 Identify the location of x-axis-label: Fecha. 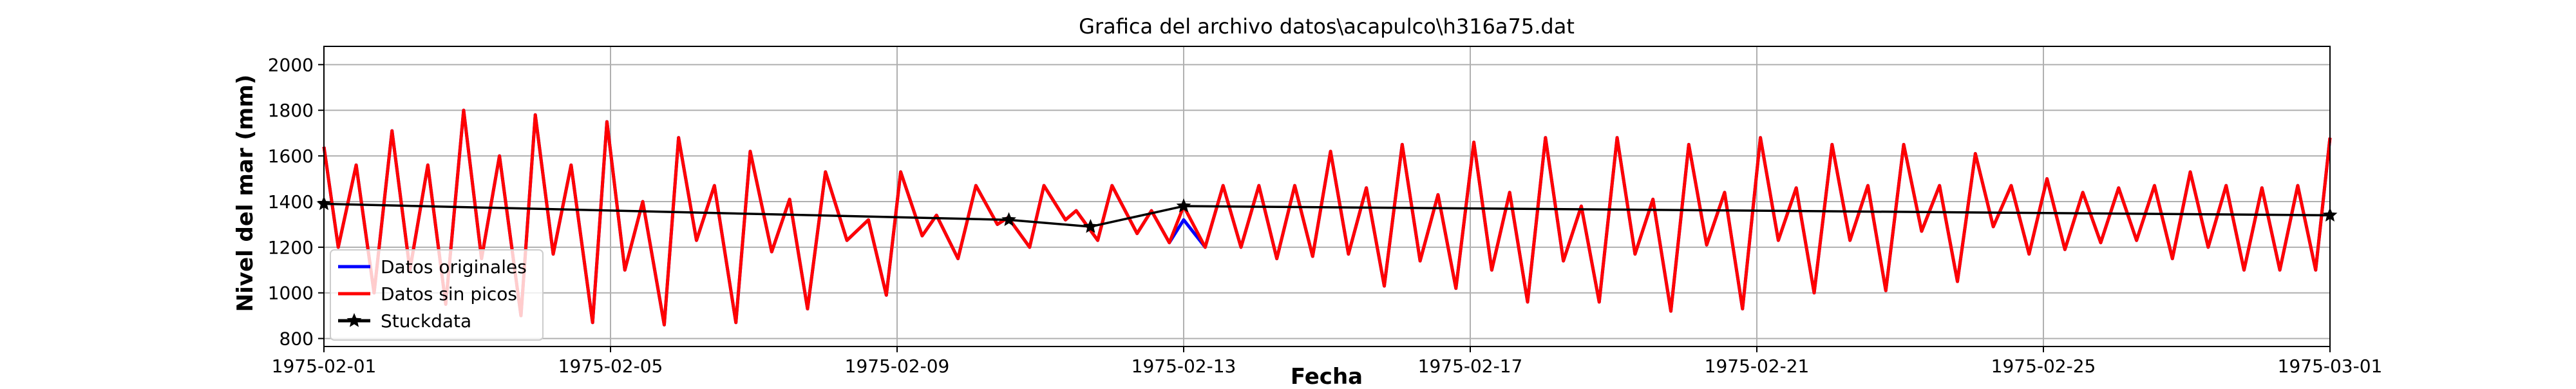
(1327, 375).